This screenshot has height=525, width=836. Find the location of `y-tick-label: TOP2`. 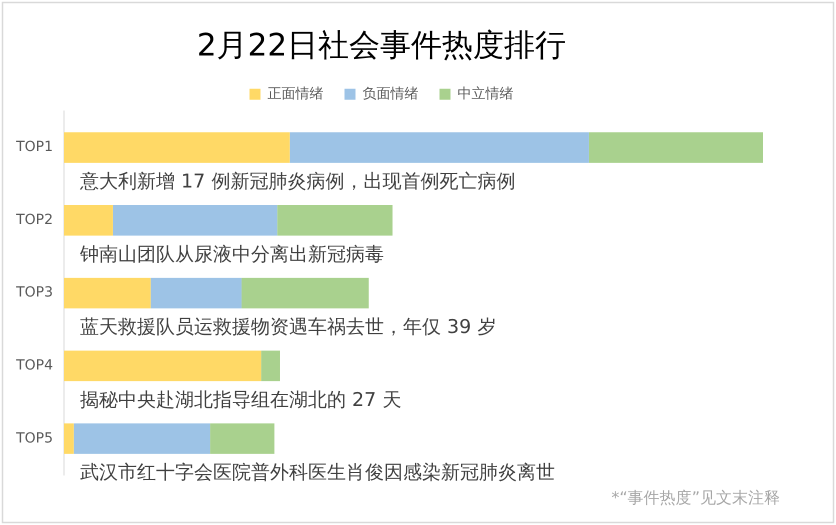

y-tick-label: TOP2 is located at coordinates (34, 220).